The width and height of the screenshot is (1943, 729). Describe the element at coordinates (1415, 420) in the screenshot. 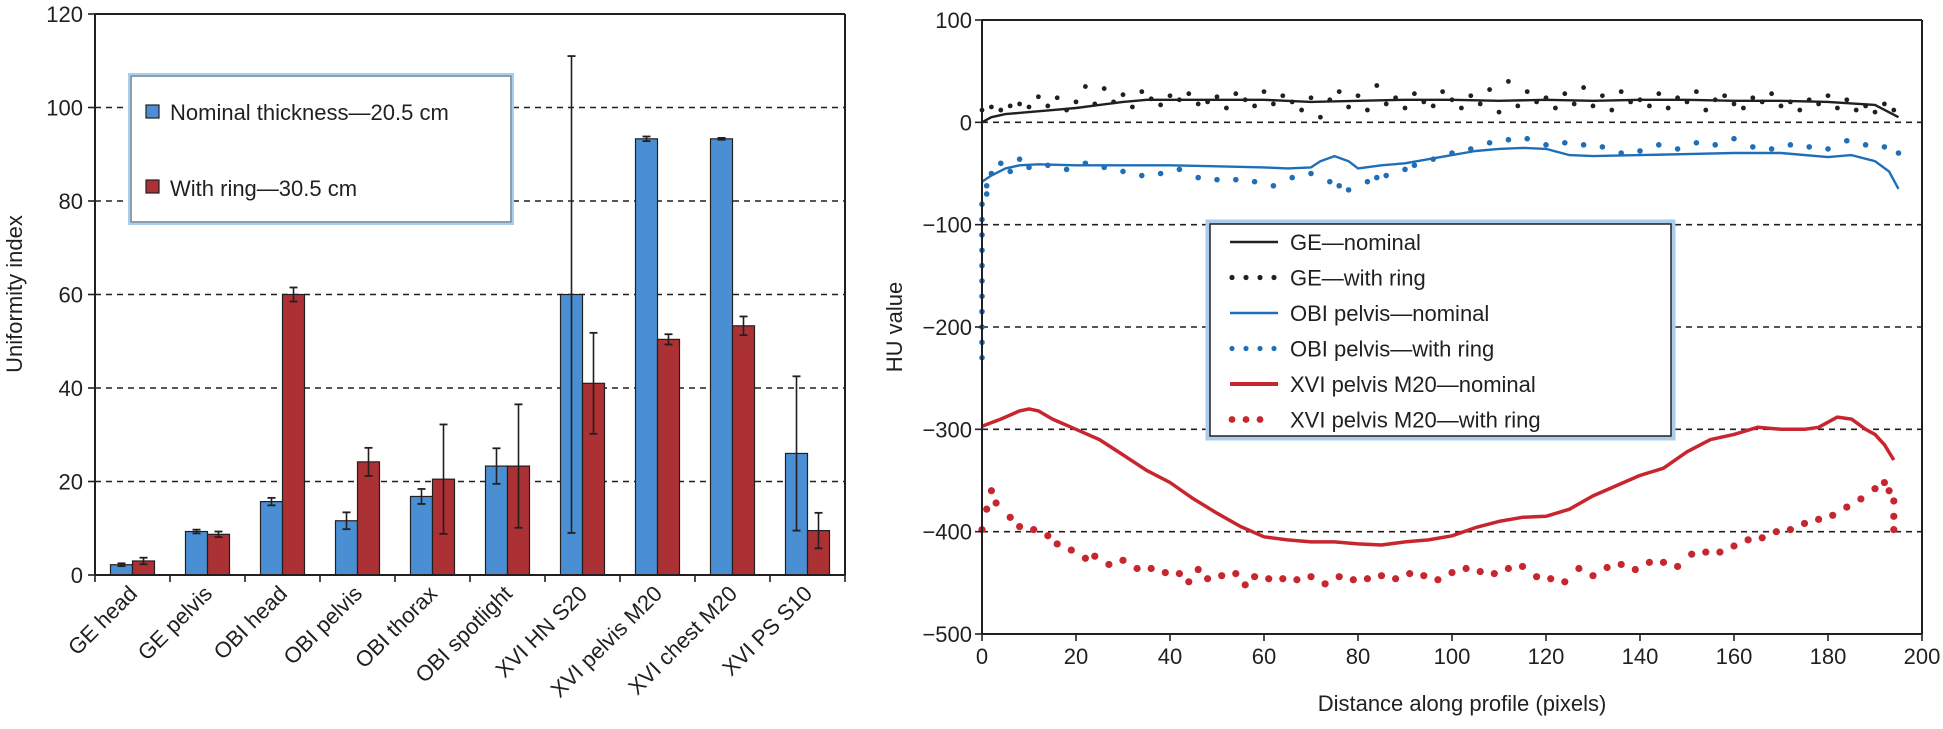

I see `legend-label: XVI pelvis M20—with ring` at that location.